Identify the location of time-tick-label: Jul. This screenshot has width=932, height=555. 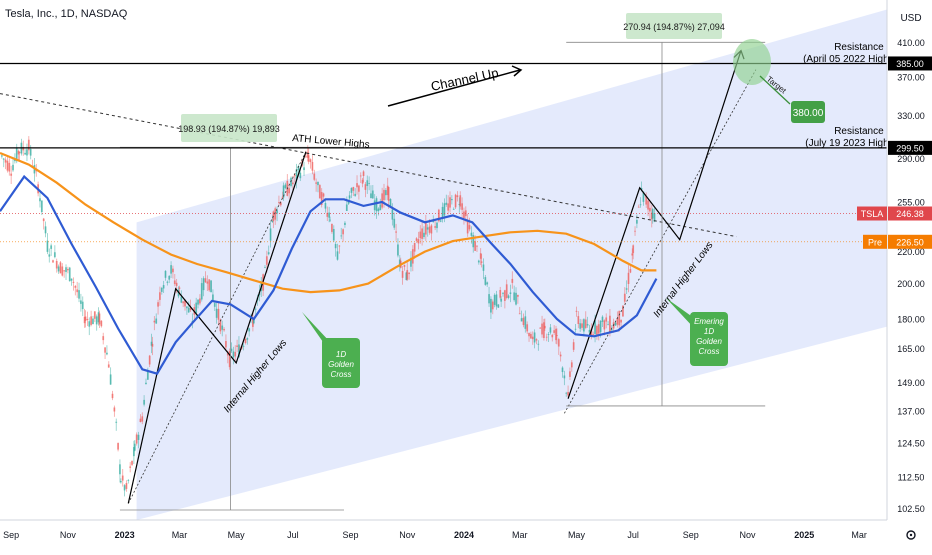
(293, 535).